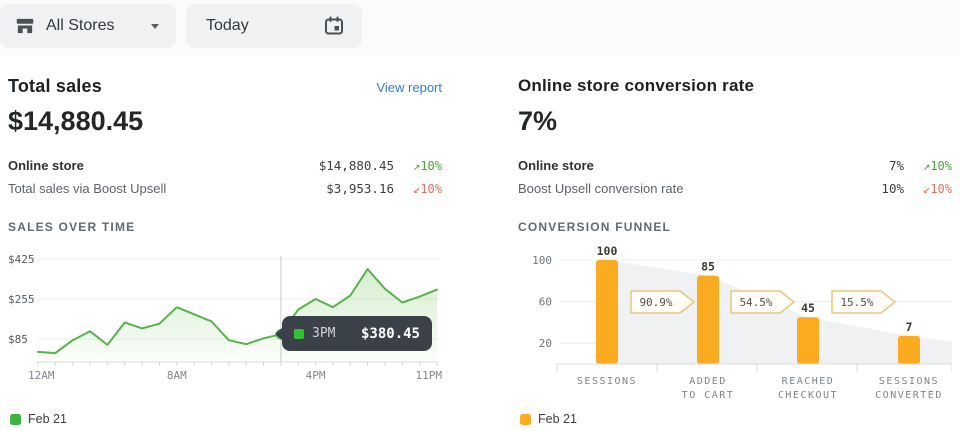 The image size is (960, 431). What do you see at coordinates (316, 375) in the screenshot?
I see `x-axis-tick-label: 4PM` at bounding box center [316, 375].